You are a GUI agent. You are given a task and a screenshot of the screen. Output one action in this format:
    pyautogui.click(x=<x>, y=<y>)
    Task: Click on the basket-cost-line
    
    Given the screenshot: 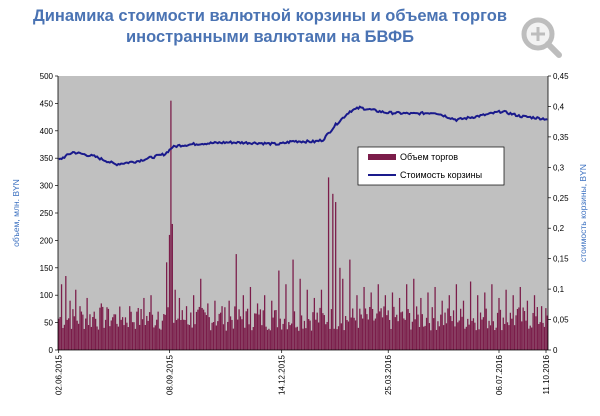 What is the action you would take?
    pyautogui.click(x=303, y=136)
    